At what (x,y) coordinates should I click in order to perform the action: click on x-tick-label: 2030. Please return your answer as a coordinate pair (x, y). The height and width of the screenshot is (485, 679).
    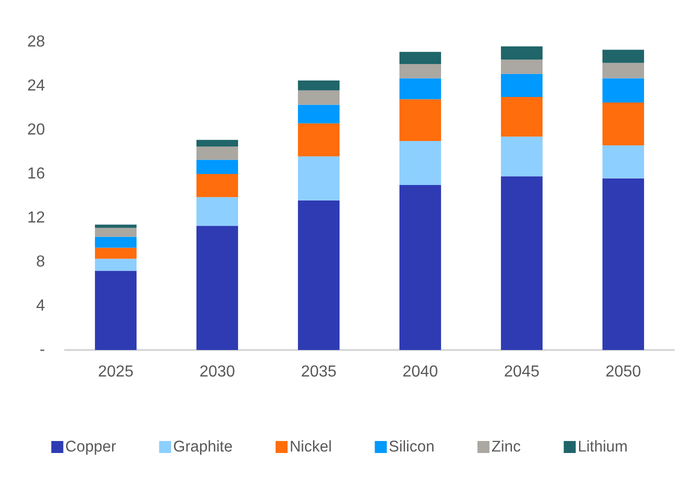
    Looking at the image, I should click on (217, 372).